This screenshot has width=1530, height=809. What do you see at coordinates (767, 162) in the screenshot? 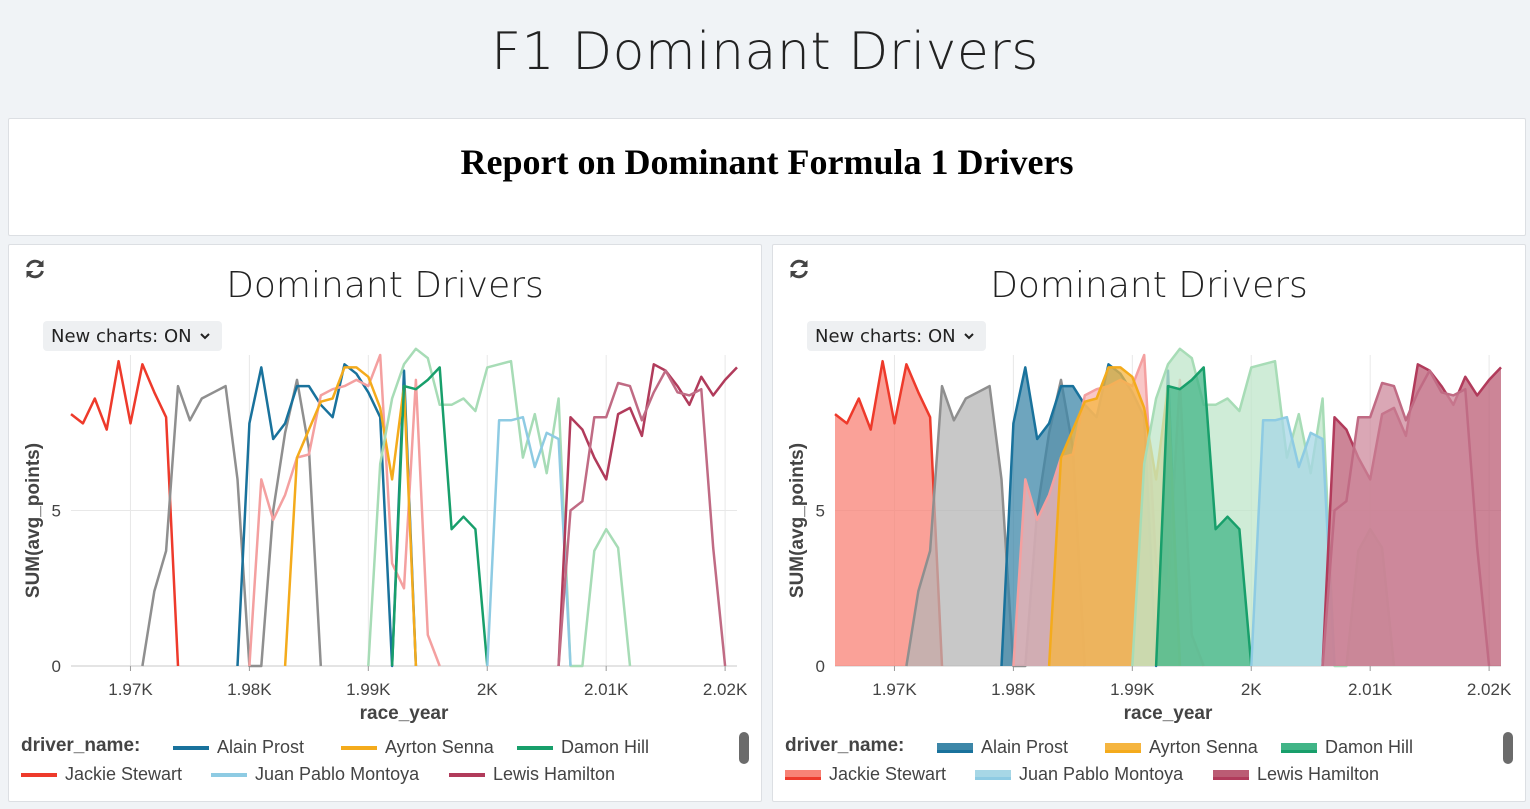
I see `report-title: Report on Dominant Formula 1 Drivers` at bounding box center [767, 162].